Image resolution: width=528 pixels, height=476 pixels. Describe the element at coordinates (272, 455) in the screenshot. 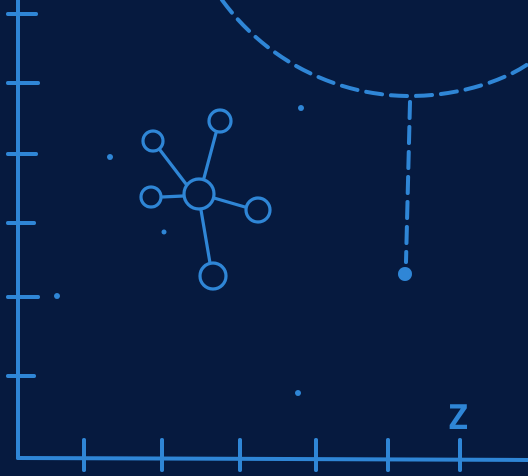

I see `x-ticks` at that location.